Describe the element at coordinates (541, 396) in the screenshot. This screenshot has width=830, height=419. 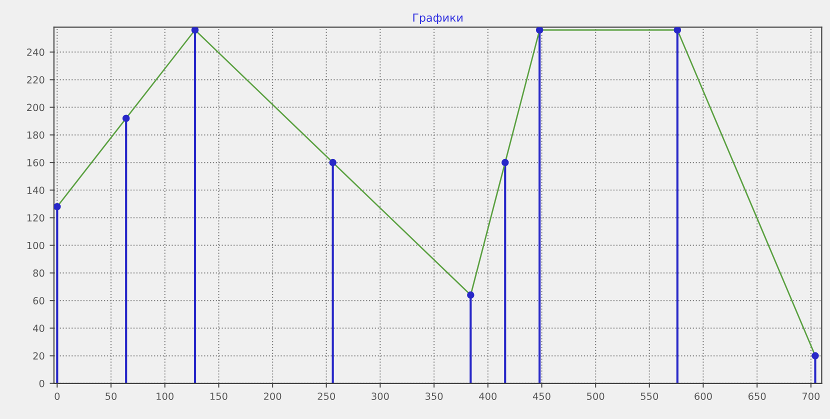
I see `x-tick-label: 450` at that location.